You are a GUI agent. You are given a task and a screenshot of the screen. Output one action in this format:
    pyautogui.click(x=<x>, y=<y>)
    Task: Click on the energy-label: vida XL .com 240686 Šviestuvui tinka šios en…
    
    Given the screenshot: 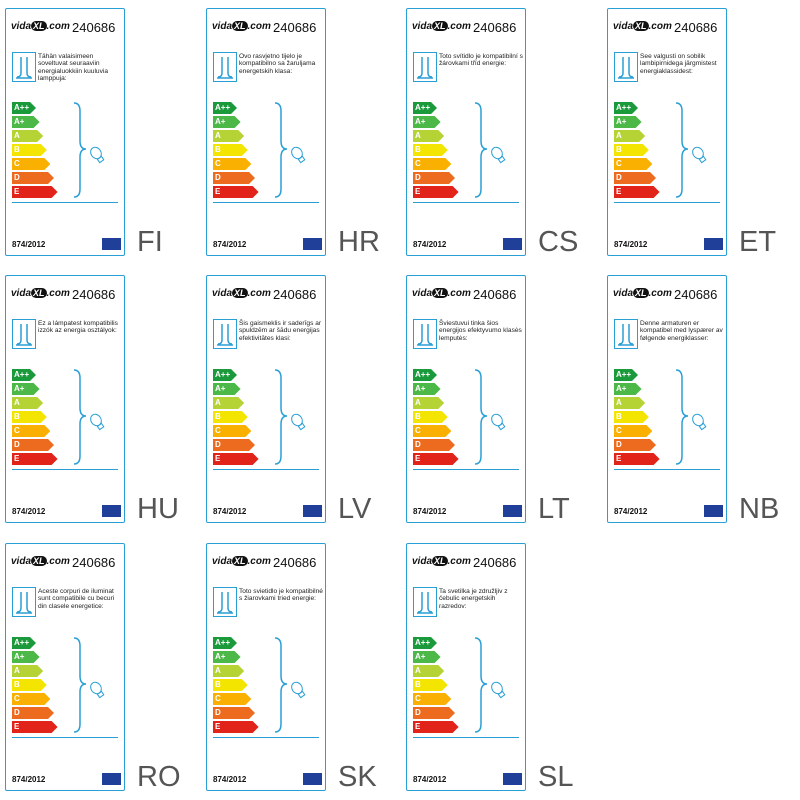 What is the action you would take?
    pyautogui.click(x=466, y=399)
    